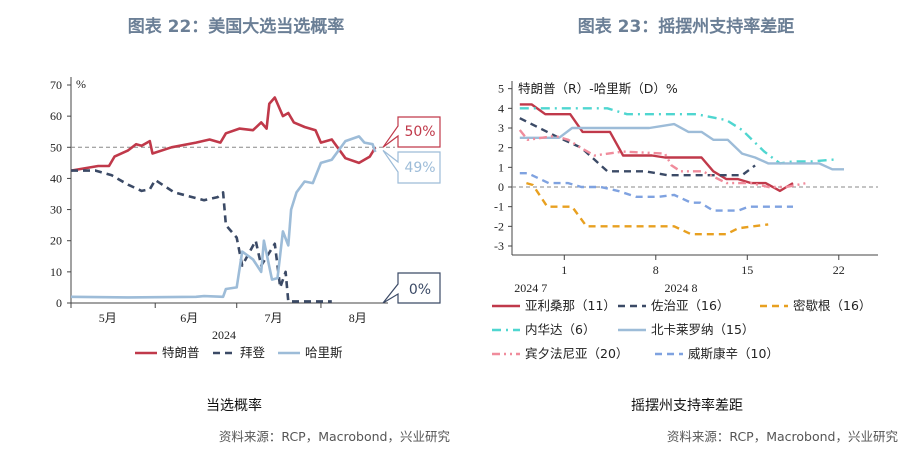  I want to click on left-callout-label: 50%, so click(419, 132).